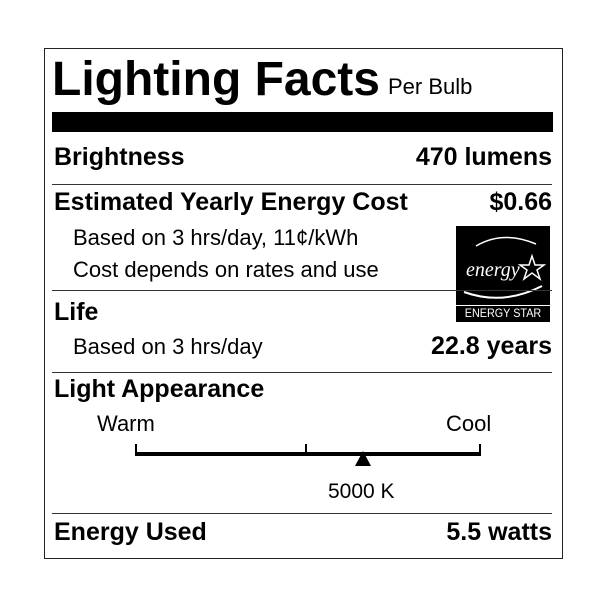 The width and height of the screenshot is (600, 600). What do you see at coordinates (520, 202) in the screenshot?
I see `cost-value: $0.66` at bounding box center [520, 202].